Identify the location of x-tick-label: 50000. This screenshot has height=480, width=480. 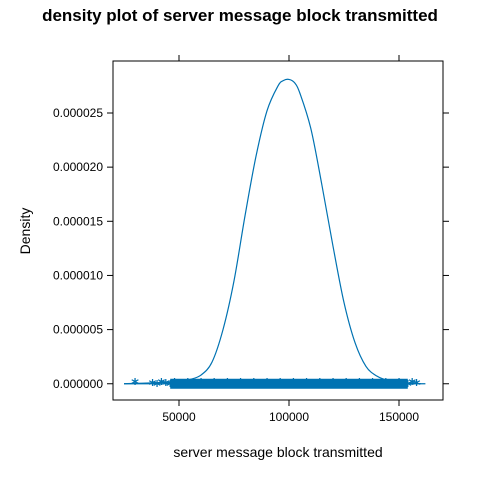
(179, 417).